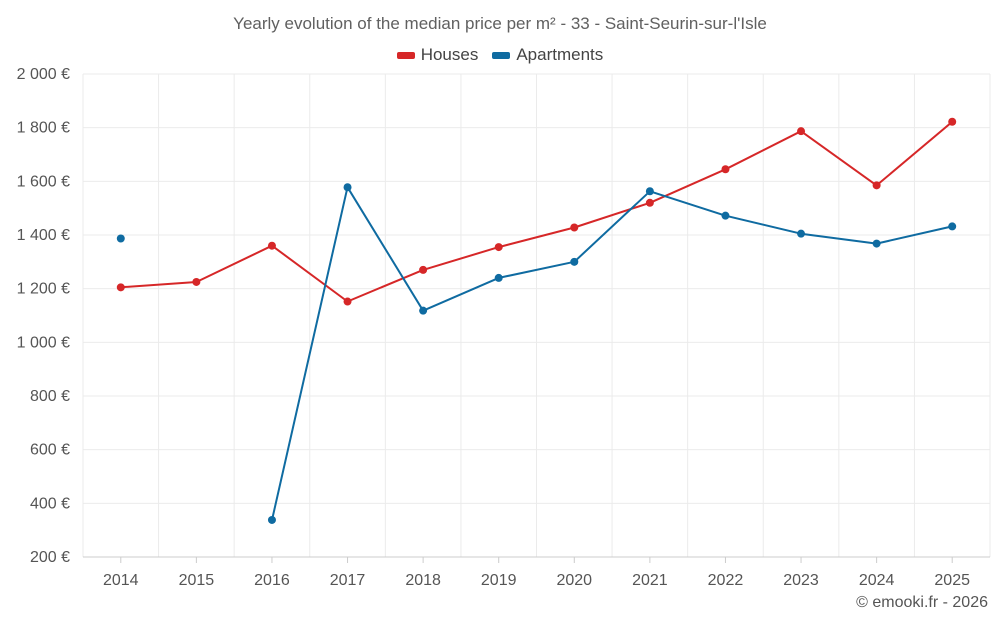 Image resolution: width=1000 pixels, height=625 pixels. What do you see at coordinates (43, 342) in the screenshot?
I see `y-tick-label: 1 000 €` at bounding box center [43, 342].